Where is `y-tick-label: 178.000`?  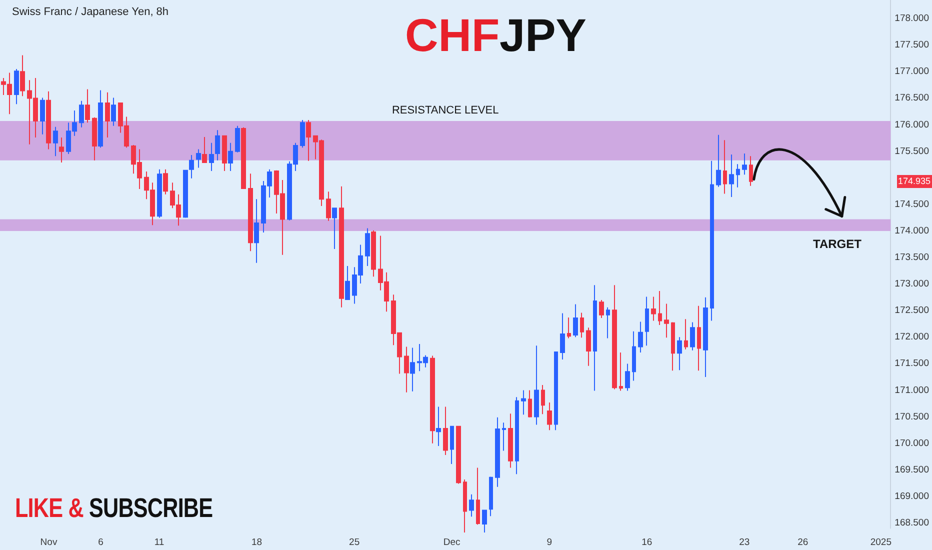
y-tick-label: 178.000 is located at coordinates (912, 18).